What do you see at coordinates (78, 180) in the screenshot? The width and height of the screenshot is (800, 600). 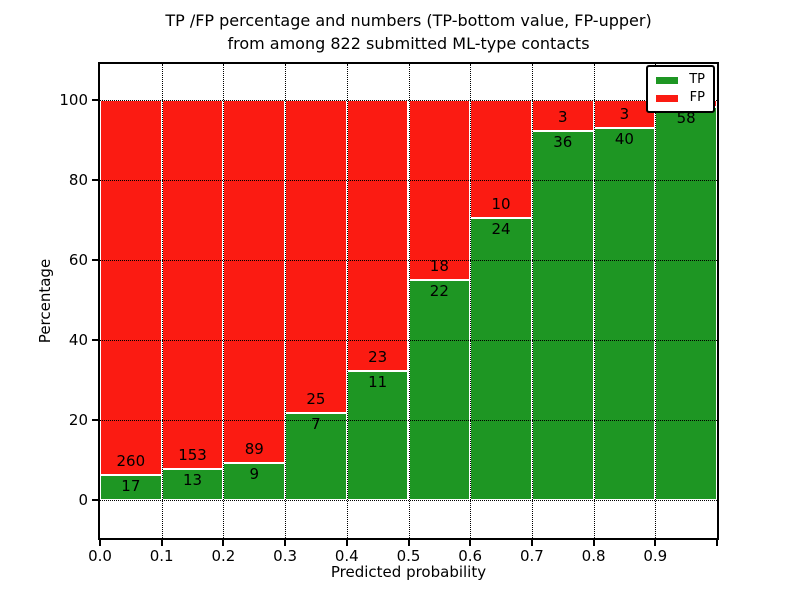 I see `y-tick-label: 80` at bounding box center [78, 180].